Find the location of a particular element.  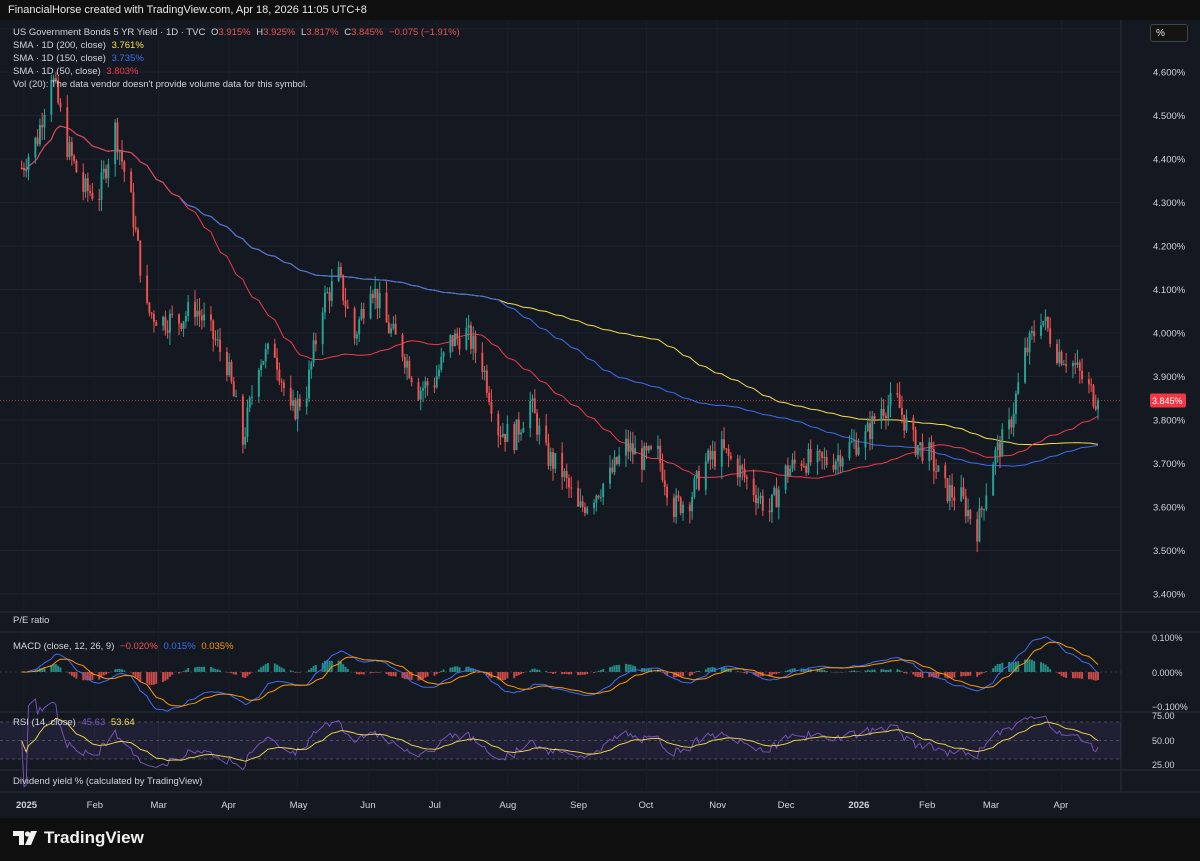

sma50-legend: SMA · 1D (50, close) 3.803% is located at coordinates (77, 71).